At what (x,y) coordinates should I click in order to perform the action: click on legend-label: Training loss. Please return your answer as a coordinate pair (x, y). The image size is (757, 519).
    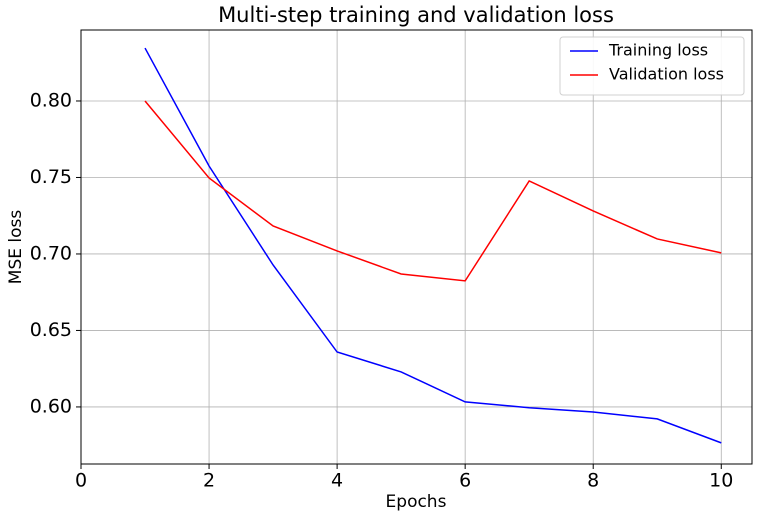
    Looking at the image, I should click on (658, 50).